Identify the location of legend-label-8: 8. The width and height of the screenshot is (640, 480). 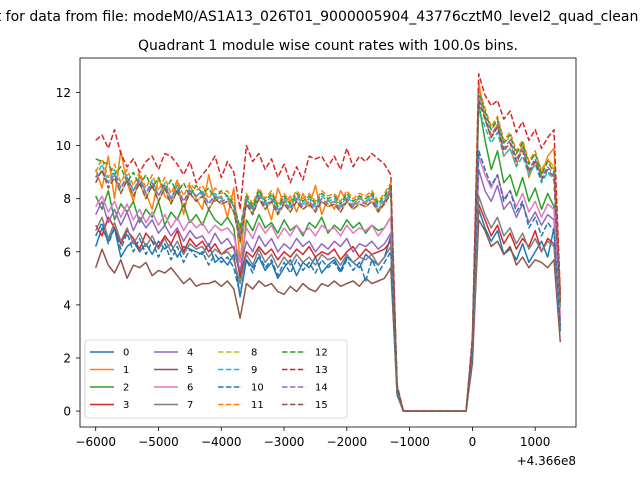
(254, 353).